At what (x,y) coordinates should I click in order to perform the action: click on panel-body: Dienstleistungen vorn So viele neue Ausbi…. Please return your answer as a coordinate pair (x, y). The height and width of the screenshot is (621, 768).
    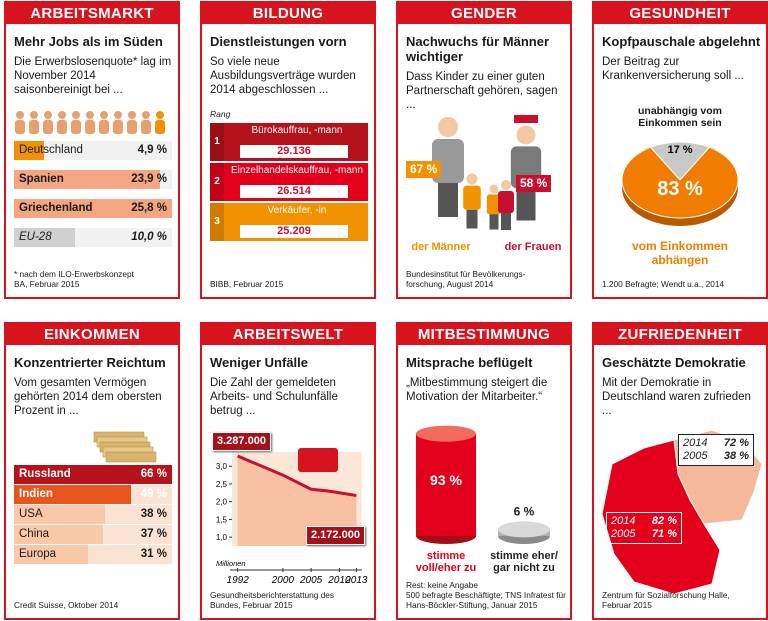
    Looking at the image, I should click on (290, 65).